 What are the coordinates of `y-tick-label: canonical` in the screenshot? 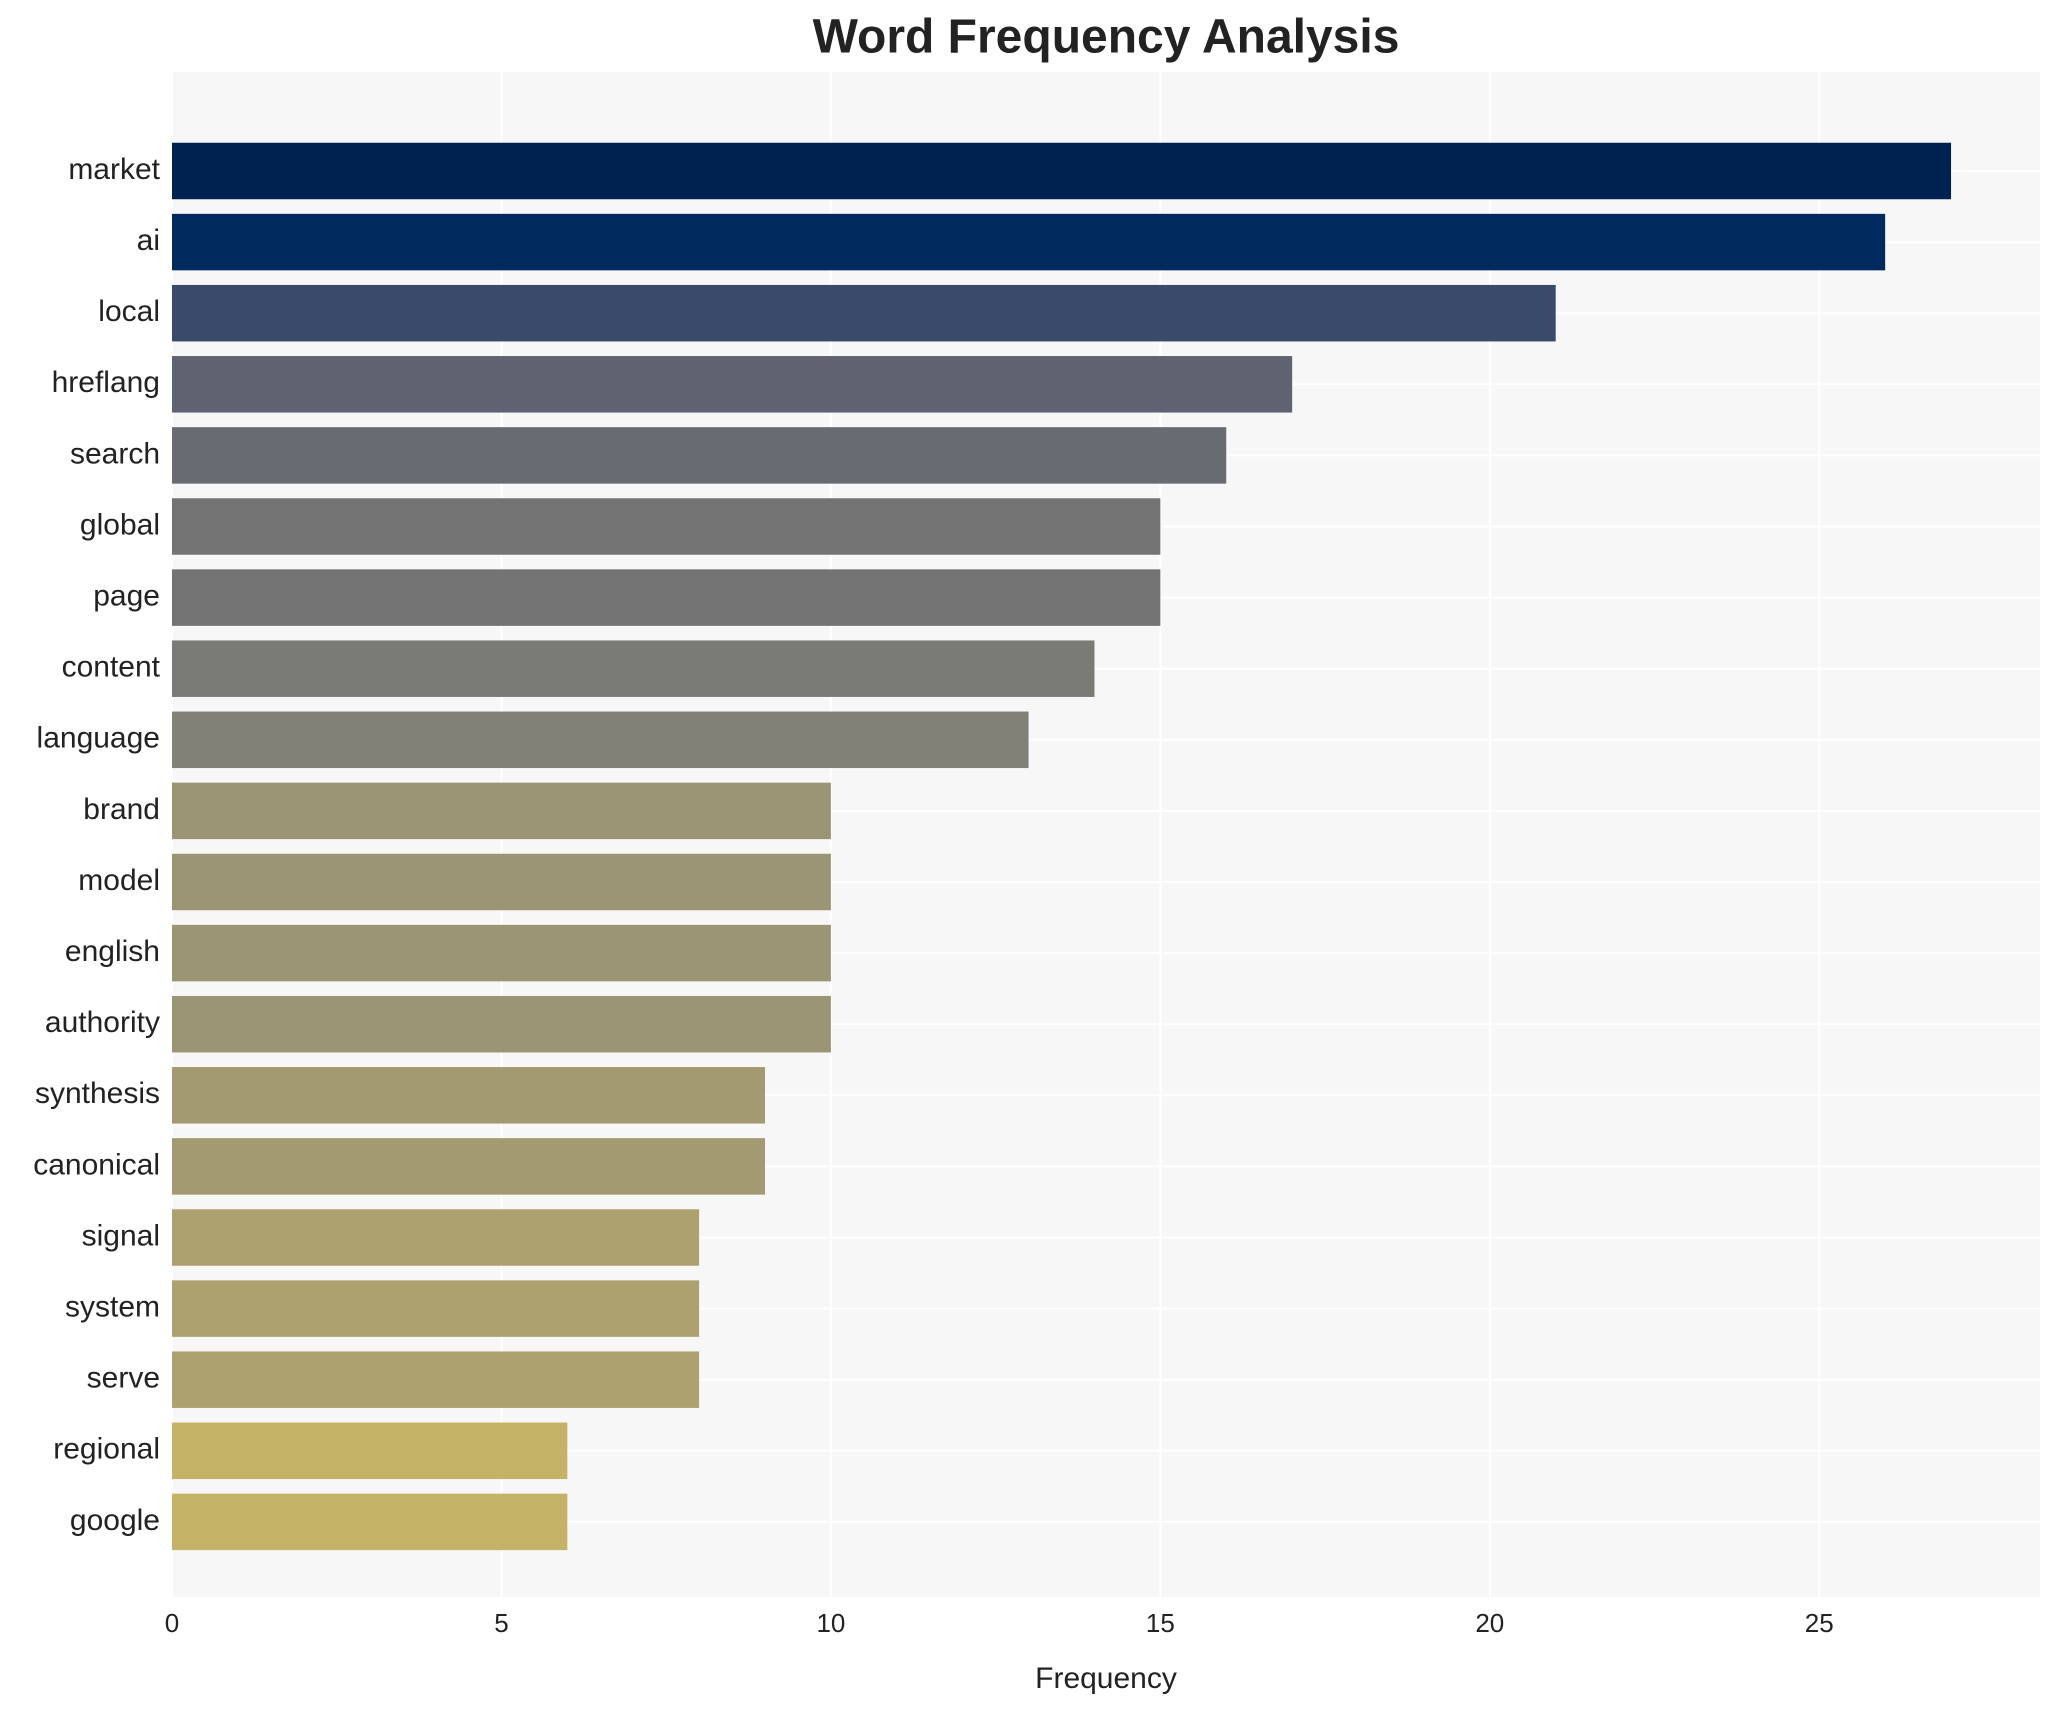 It's located at (96, 1164).